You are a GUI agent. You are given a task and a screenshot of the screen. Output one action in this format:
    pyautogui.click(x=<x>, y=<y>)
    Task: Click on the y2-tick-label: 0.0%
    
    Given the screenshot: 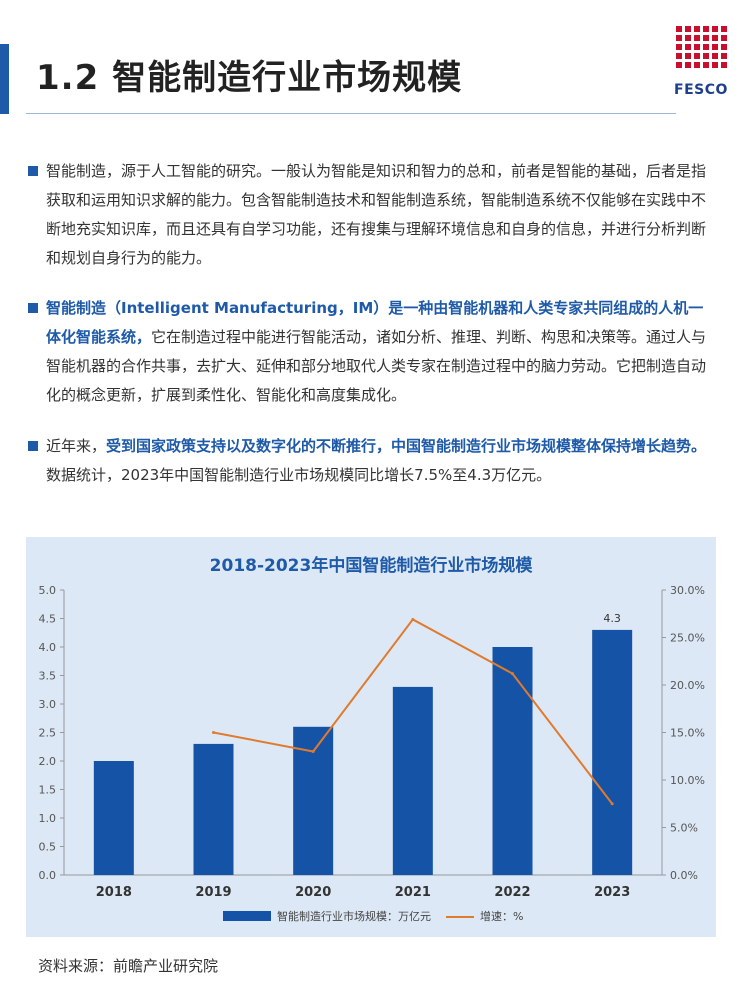 What is the action you would take?
    pyautogui.click(x=684, y=875)
    